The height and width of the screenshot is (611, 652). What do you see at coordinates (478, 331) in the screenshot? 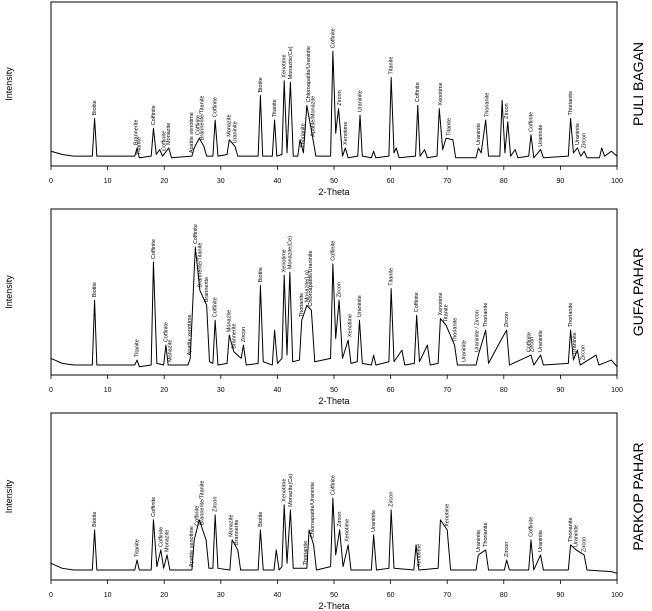
I see `peak-label: Uraninite / Zircon` at bounding box center [478, 331].